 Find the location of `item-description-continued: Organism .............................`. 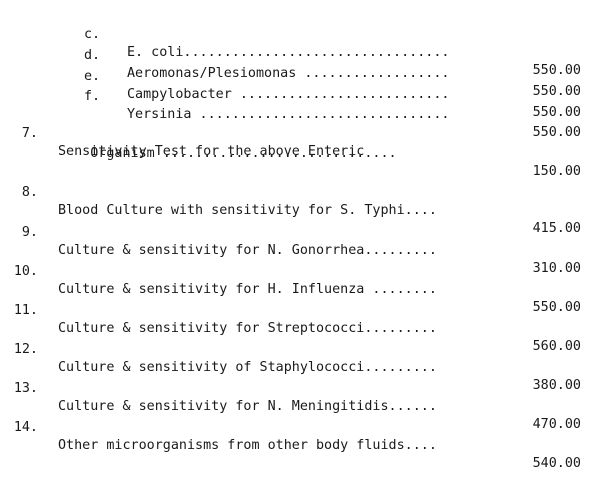

item-description-continued: Organism ............................. is located at coordinates (227, 153).